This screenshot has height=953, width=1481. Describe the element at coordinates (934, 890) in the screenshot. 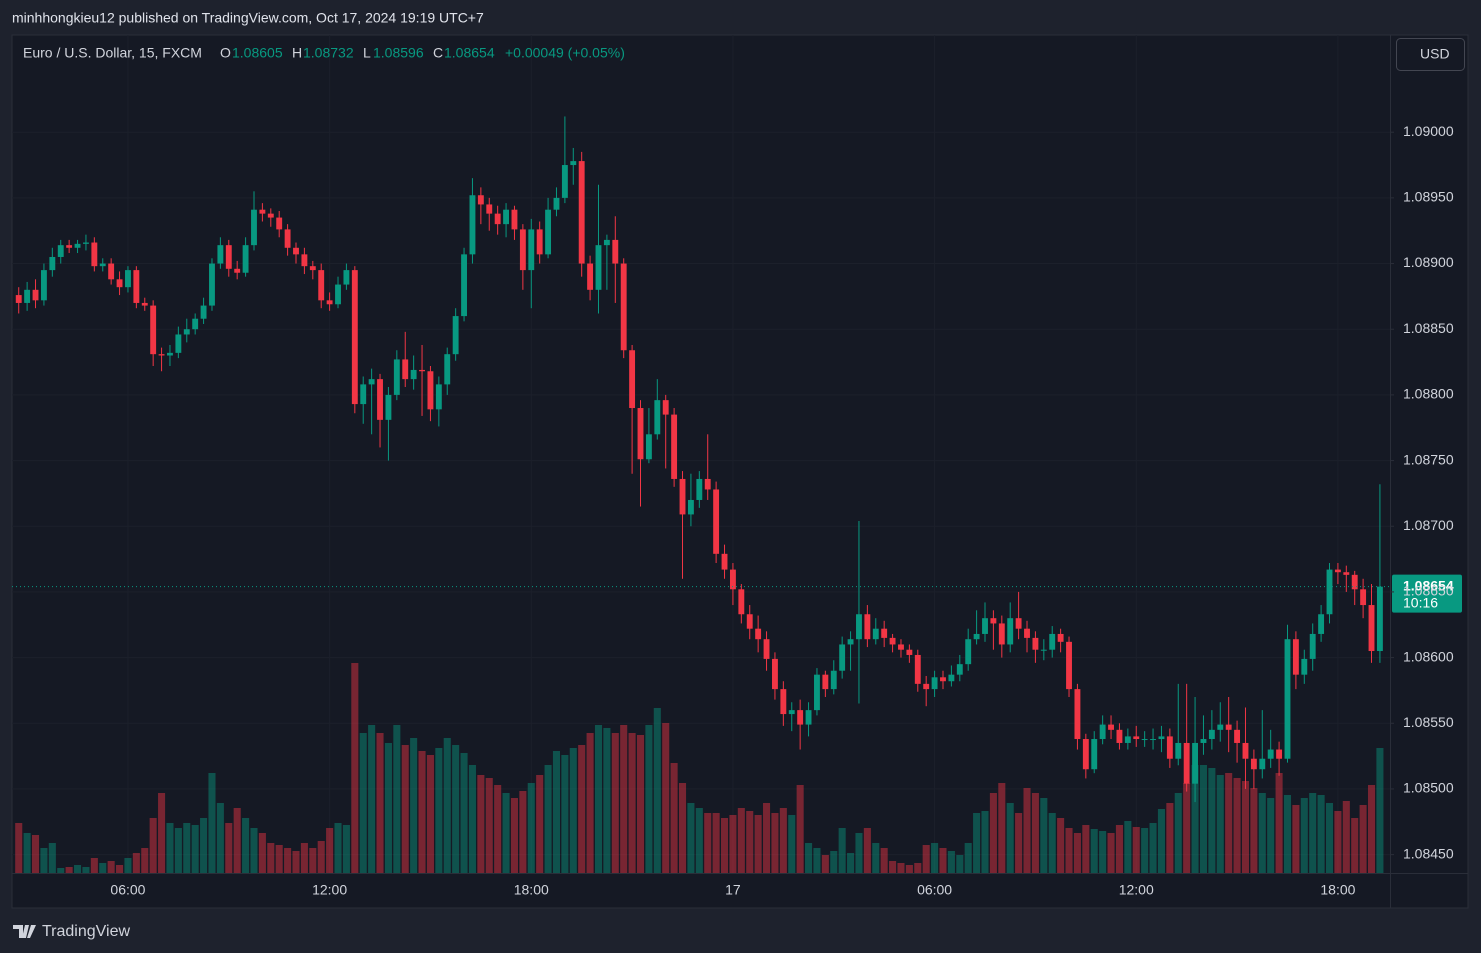

I see `x-tick-label: 06:00` at that location.